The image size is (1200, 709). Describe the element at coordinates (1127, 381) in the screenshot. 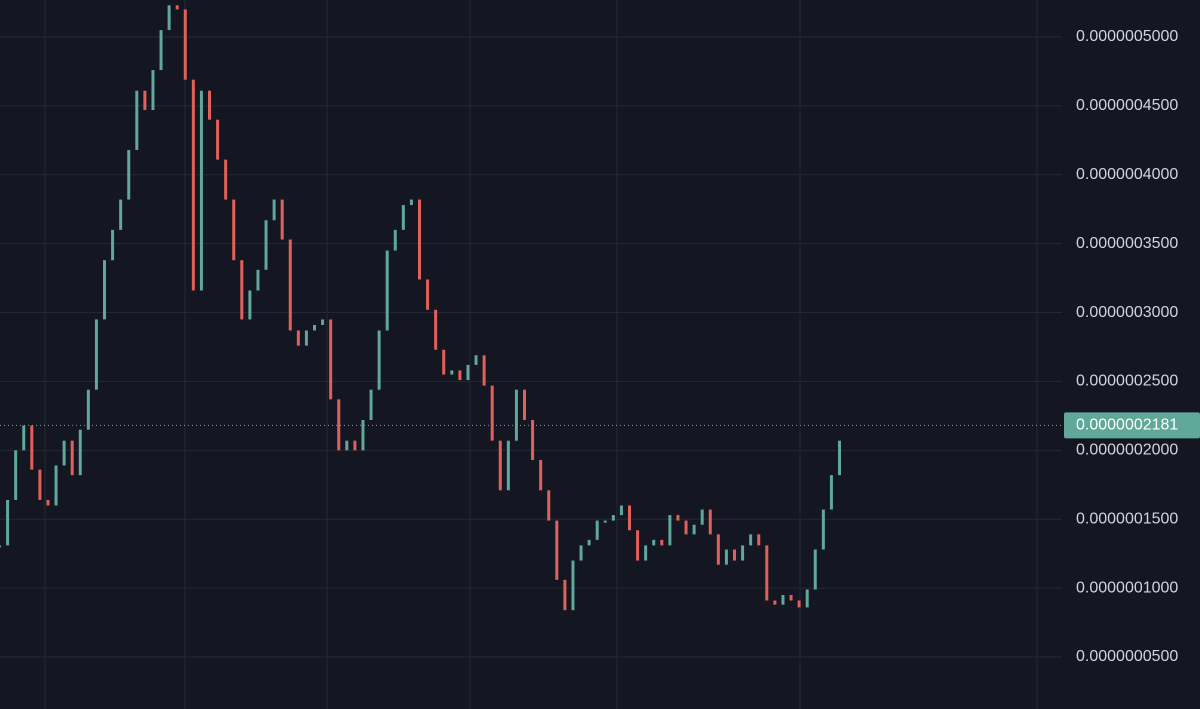

I see `y-tick-label: 0.0000002500` at that location.